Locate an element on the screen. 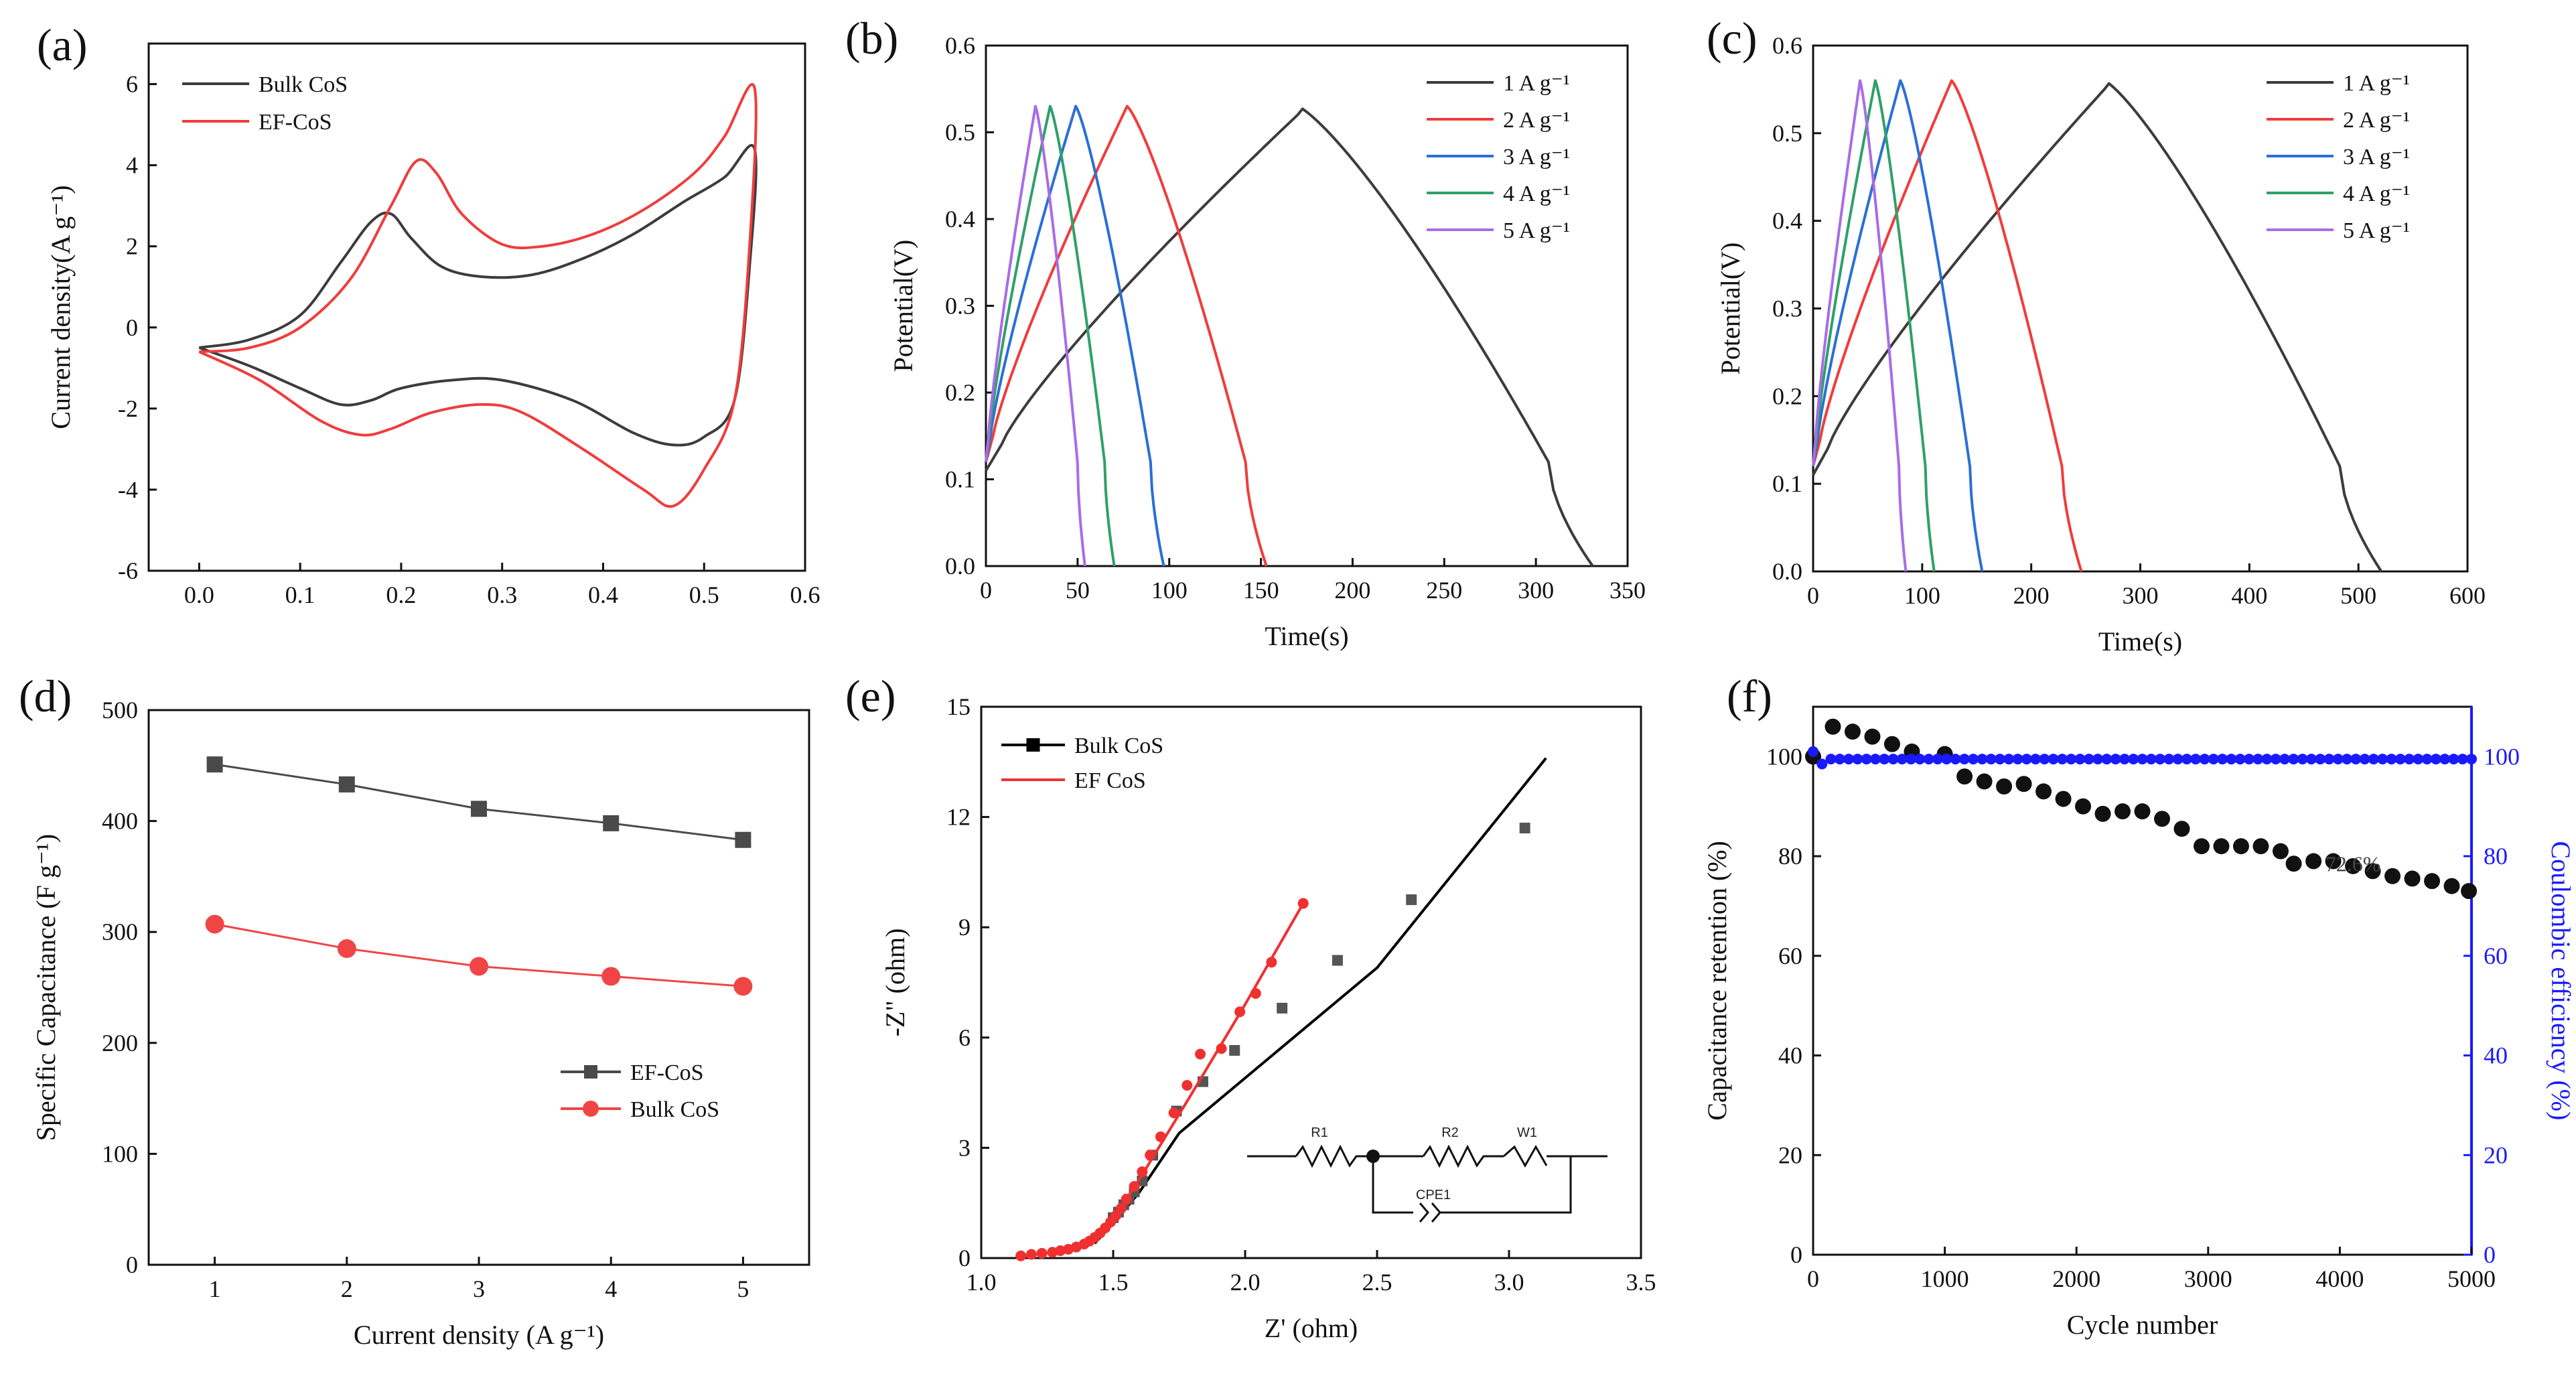 Image resolution: width=2576 pixels, height=1382 pixels. y-tick-label: 40 is located at coordinates (1790, 1055).